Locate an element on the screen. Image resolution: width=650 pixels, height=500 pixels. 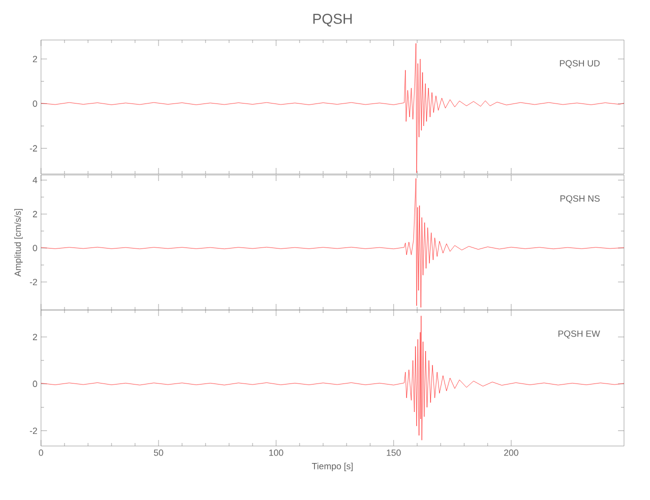
x-tick-label: 150 is located at coordinates (393, 453).